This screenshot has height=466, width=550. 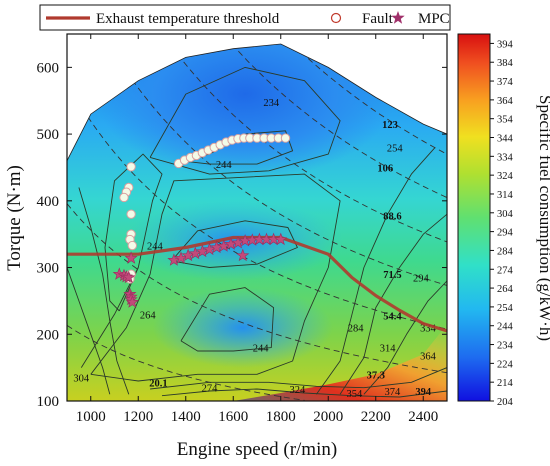 I want to click on contour-label: 294, so click(x=421, y=279).